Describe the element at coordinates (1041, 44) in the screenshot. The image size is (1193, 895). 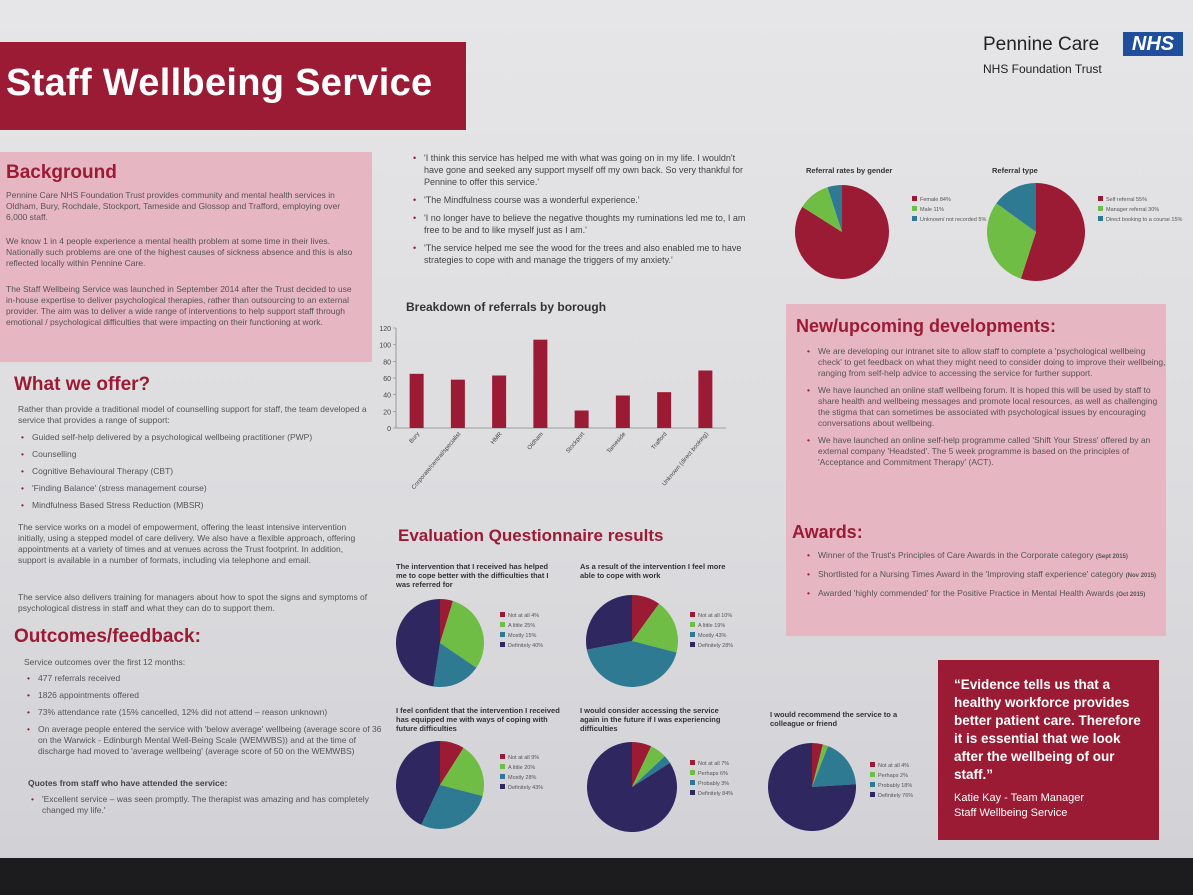
I see `logo-name: Pennine Care` at that location.